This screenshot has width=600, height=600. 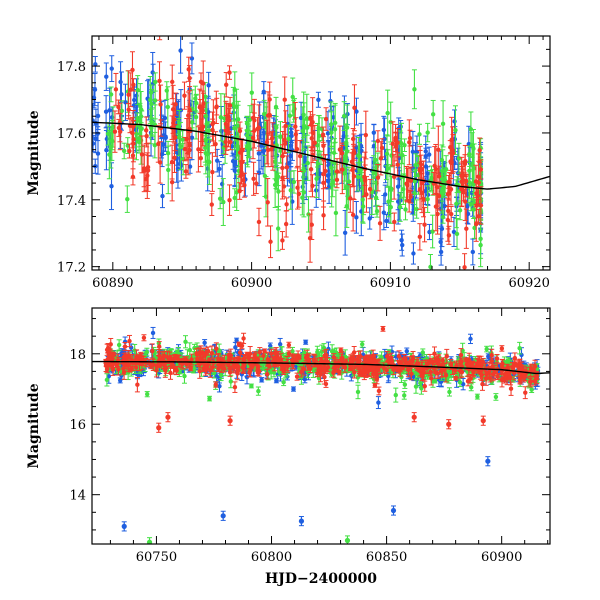 I want to click on x-tick-label: 60900, so click(x=251, y=283).